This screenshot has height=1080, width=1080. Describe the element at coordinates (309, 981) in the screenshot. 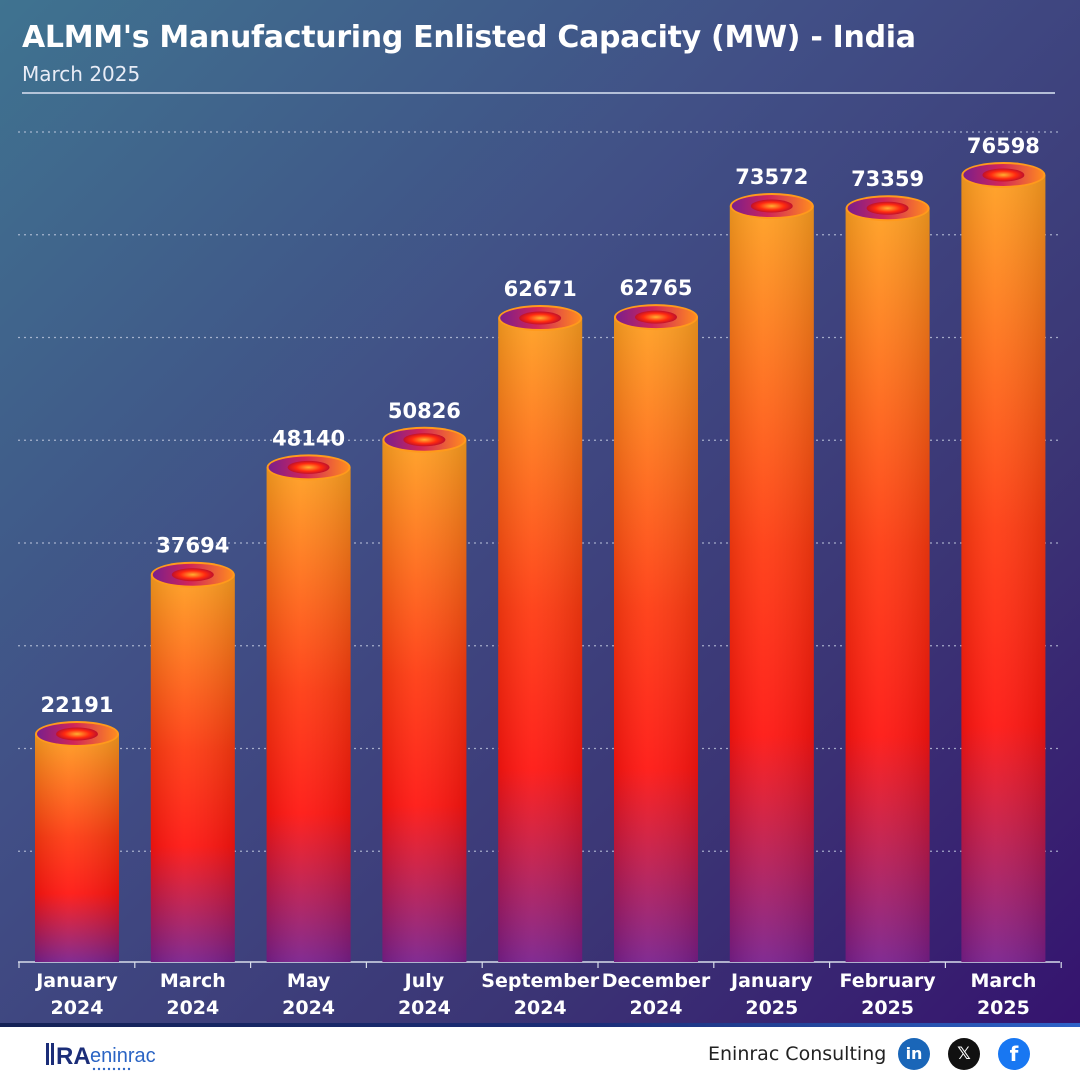

I see `x-tick-label-month: May` at that location.